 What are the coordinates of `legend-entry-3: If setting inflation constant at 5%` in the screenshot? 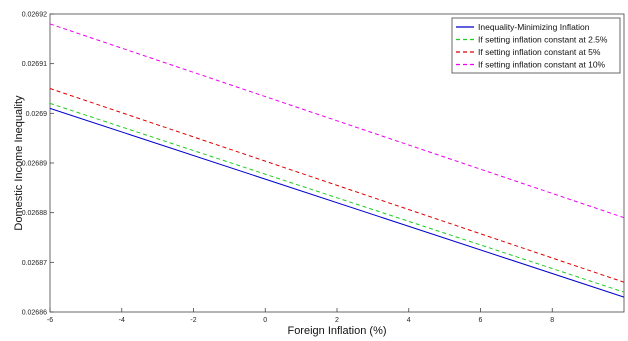 It's located at (539, 52).